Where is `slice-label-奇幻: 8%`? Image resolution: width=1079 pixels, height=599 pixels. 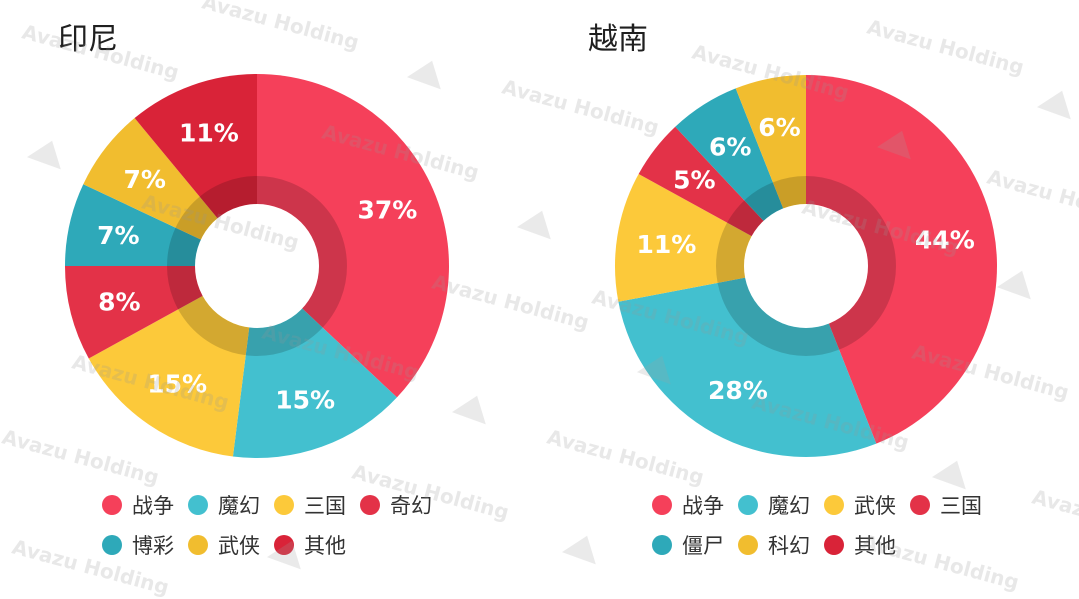
slice-label-奇幻: 8% is located at coordinates (119, 301).